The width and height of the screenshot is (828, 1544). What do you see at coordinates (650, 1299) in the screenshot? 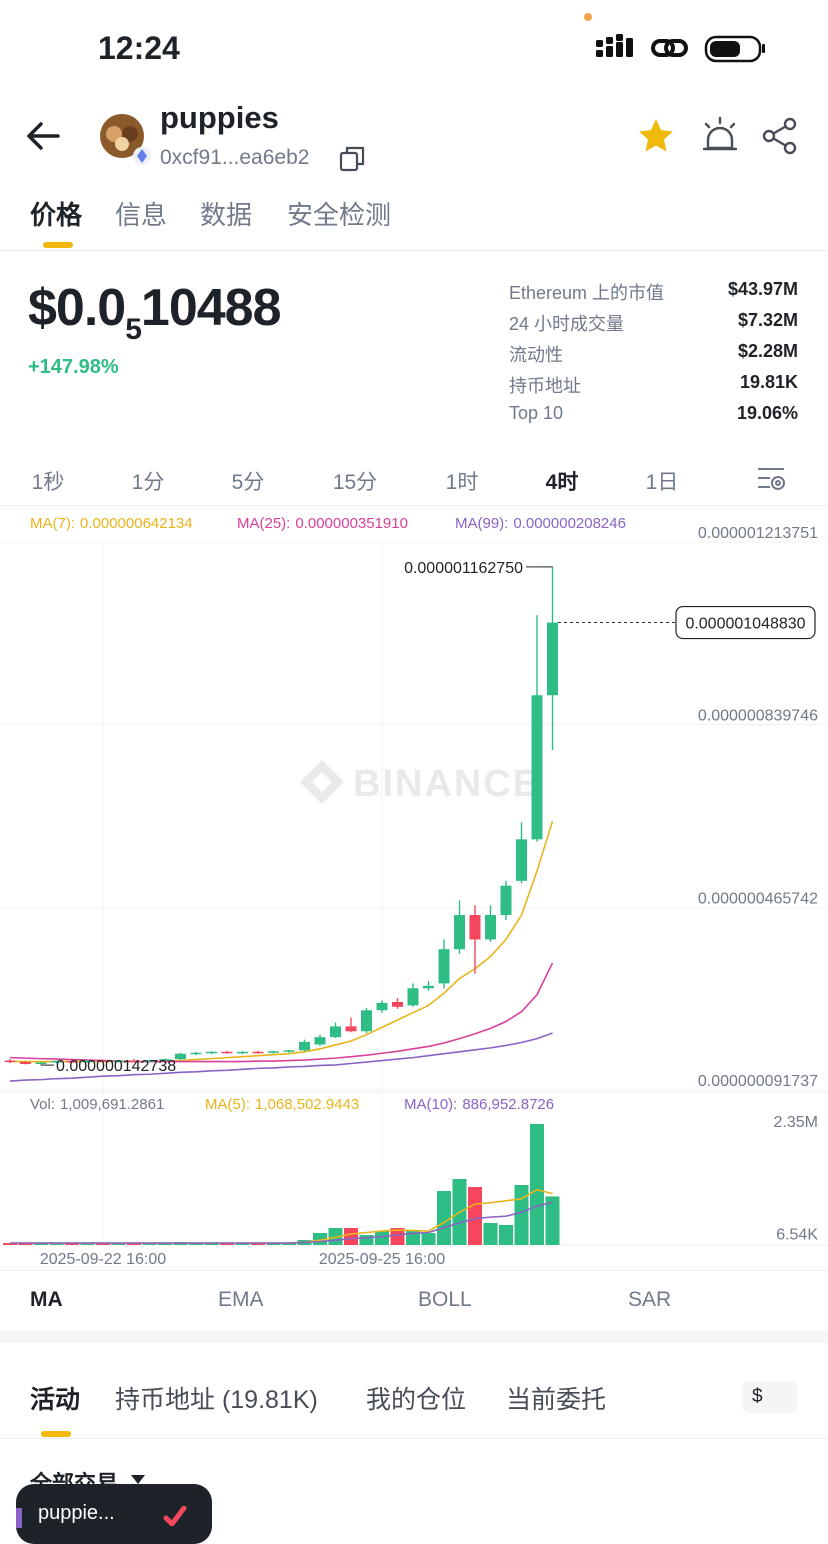
I see `indicator-tab: SAR` at bounding box center [650, 1299].